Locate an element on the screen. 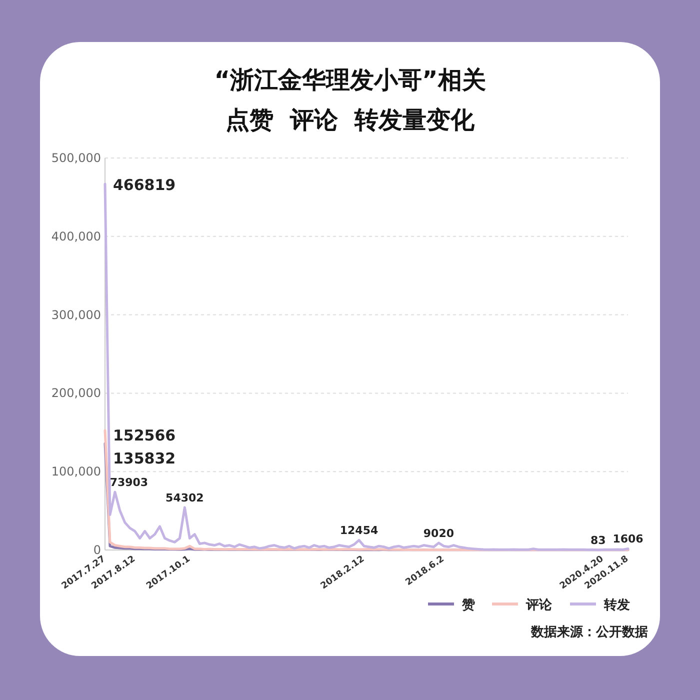  data-label: 9020 is located at coordinates (438, 533).